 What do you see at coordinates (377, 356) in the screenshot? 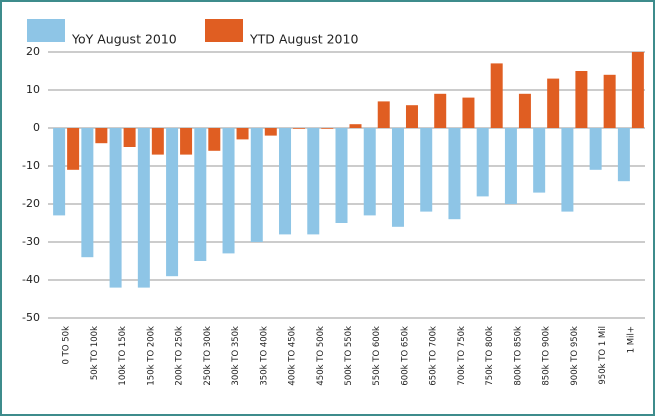
I see `x-tick-label: 550k TO 600k` at bounding box center [377, 356].